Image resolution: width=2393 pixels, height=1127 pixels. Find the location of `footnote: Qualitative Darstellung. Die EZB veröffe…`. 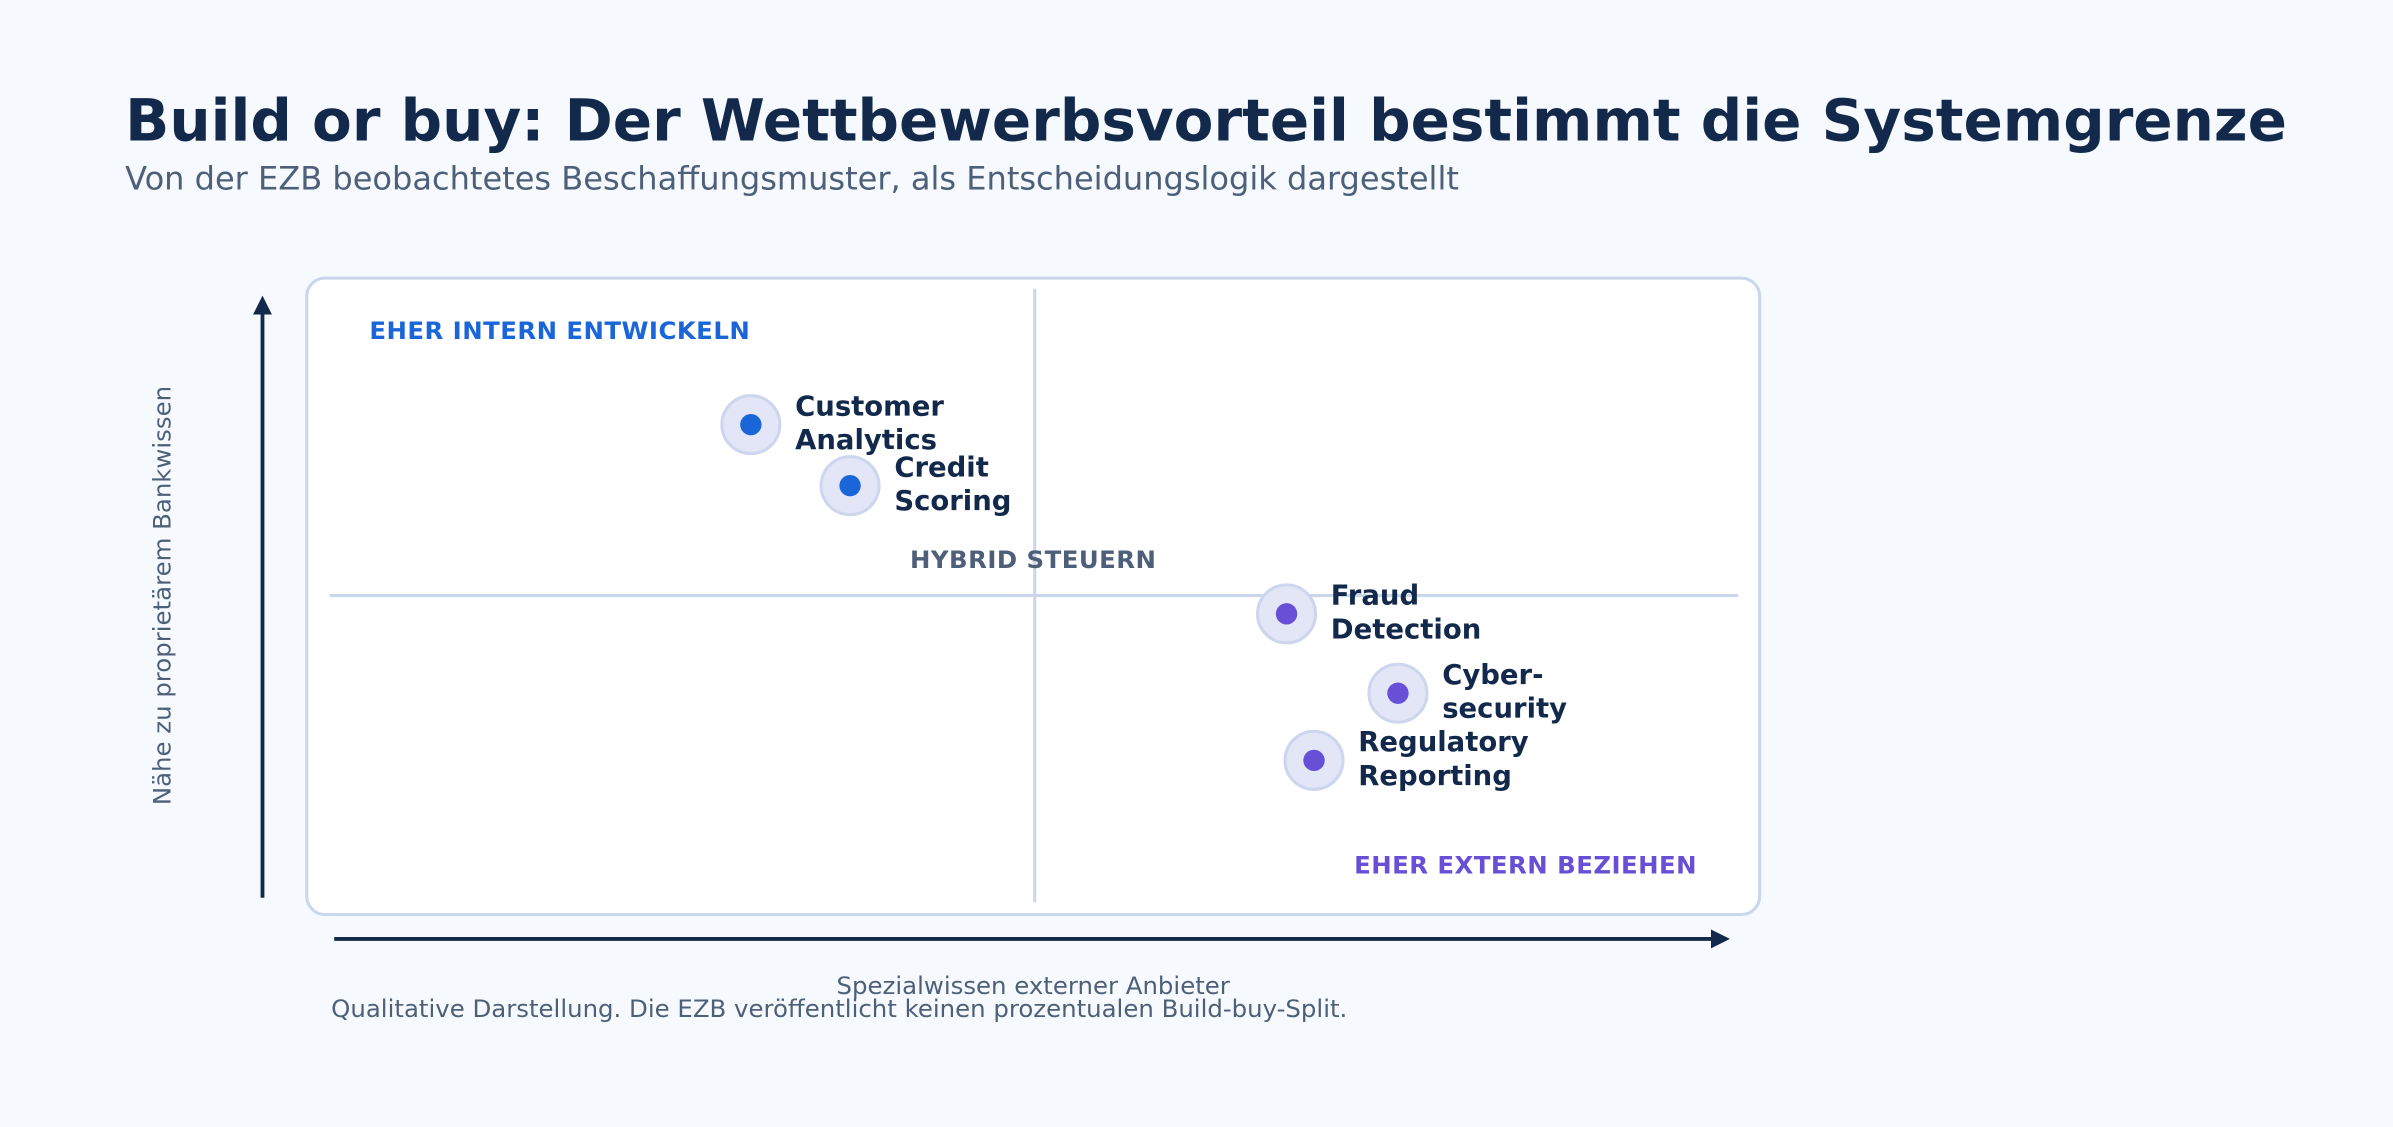

footnote: Qualitative Darstellung. Die EZB veröffe… is located at coordinates (839, 1008).